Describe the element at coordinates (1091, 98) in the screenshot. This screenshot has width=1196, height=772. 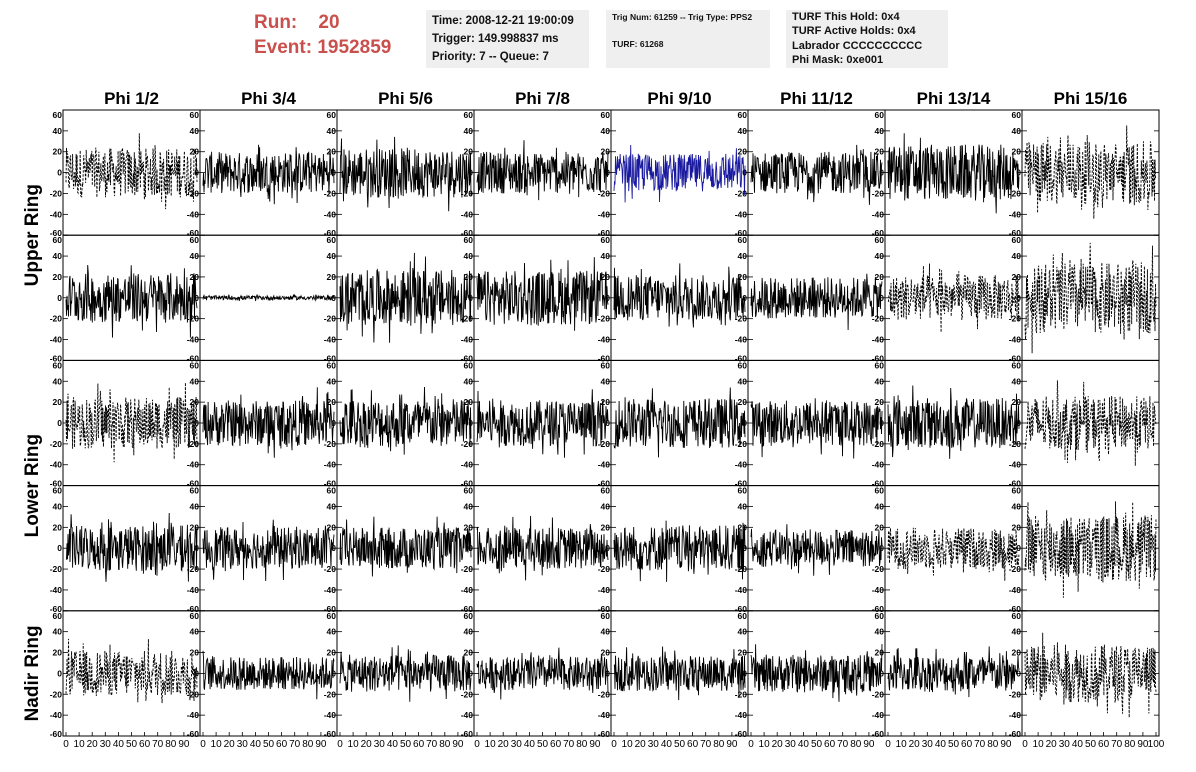
I see `column-title-8: Phi 15/16` at that location.